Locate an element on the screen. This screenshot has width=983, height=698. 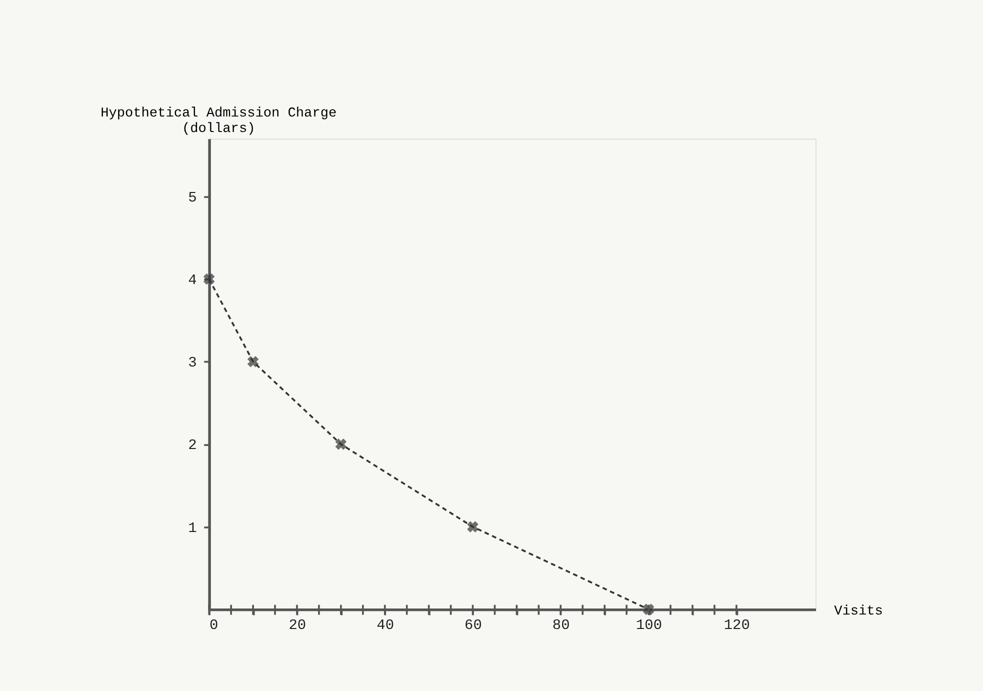
x-tick-label: 40 is located at coordinates (385, 626).